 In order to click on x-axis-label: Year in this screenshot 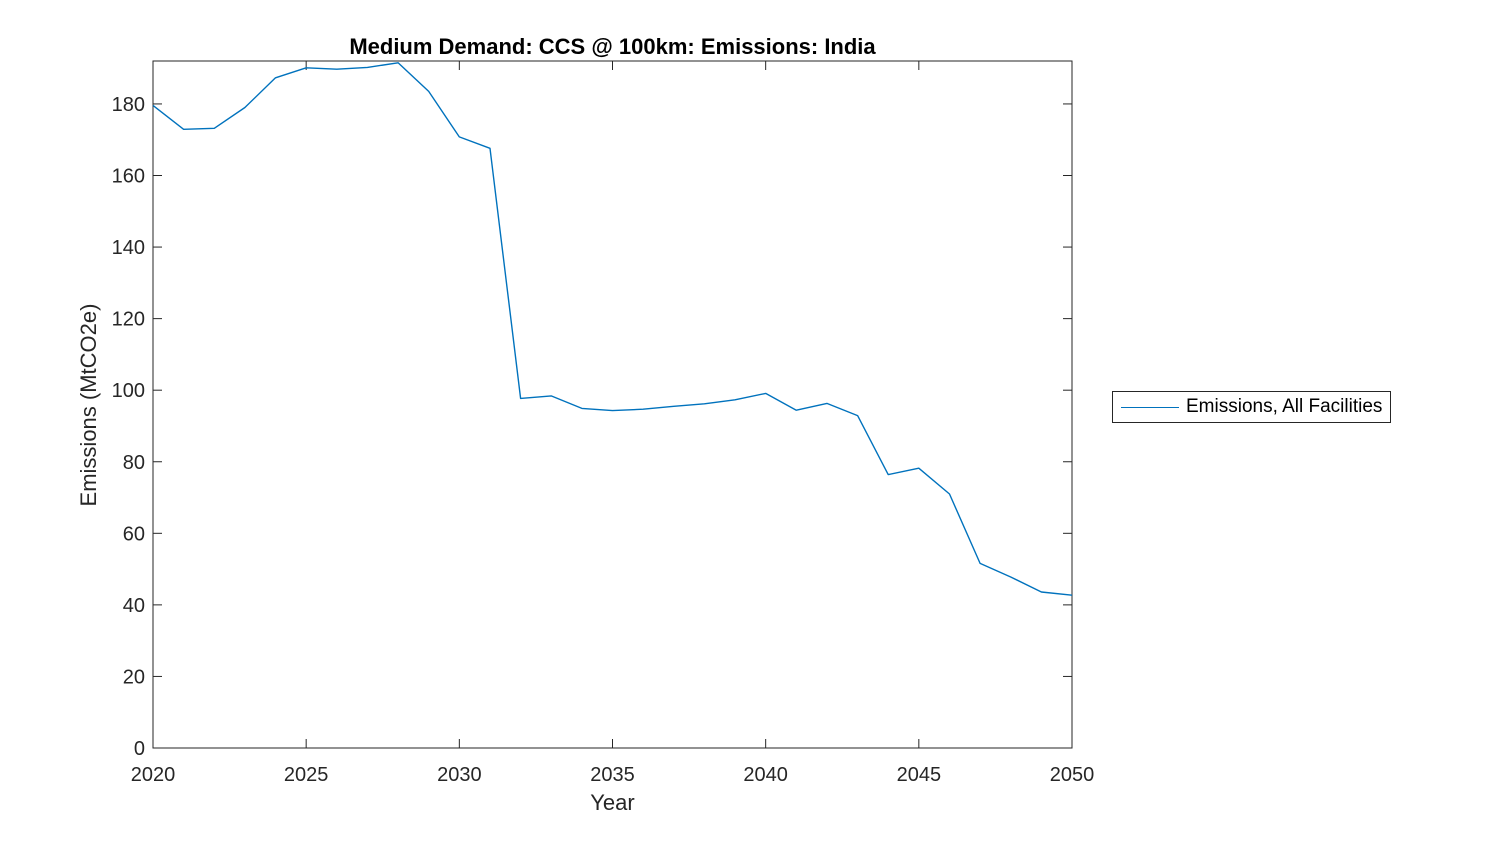, I will do `click(612, 802)`.